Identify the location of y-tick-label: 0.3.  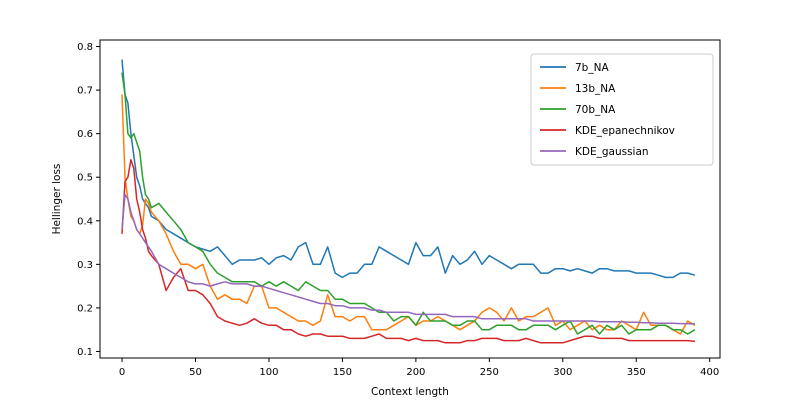
(85, 265).